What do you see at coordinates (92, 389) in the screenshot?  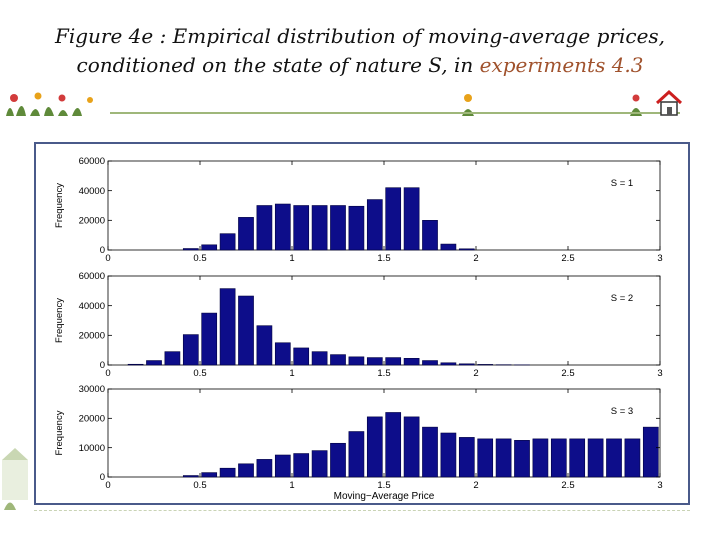 I see `y-tick-label: 30000` at bounding box center [92, 389].